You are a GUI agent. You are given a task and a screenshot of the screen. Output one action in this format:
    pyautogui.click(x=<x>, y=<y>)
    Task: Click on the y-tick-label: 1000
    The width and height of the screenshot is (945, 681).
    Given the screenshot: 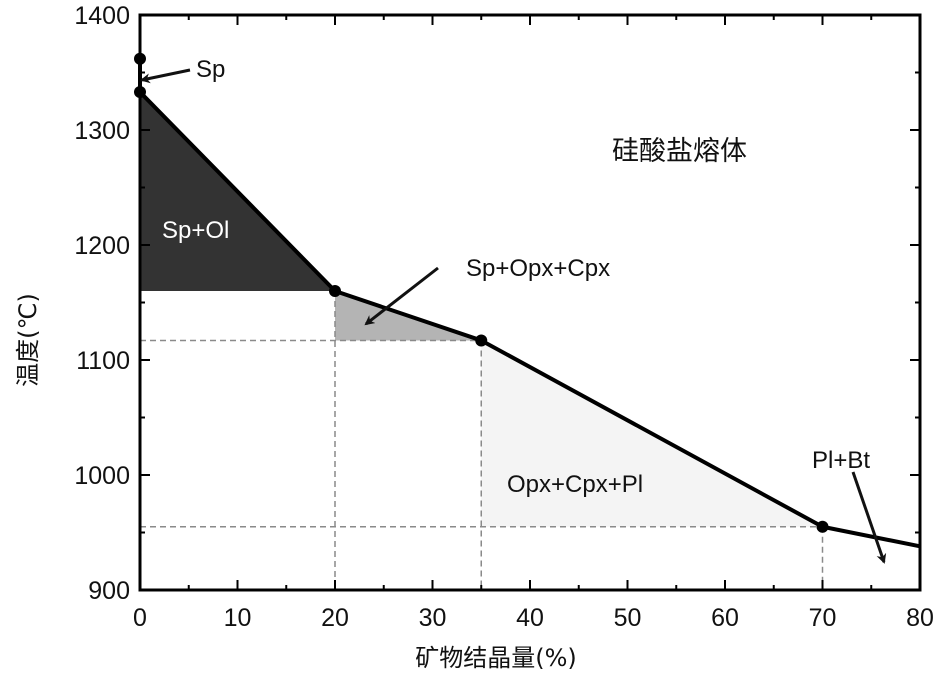 What is the action you would take?
    pyautogui.click(x=102, y=476)
    